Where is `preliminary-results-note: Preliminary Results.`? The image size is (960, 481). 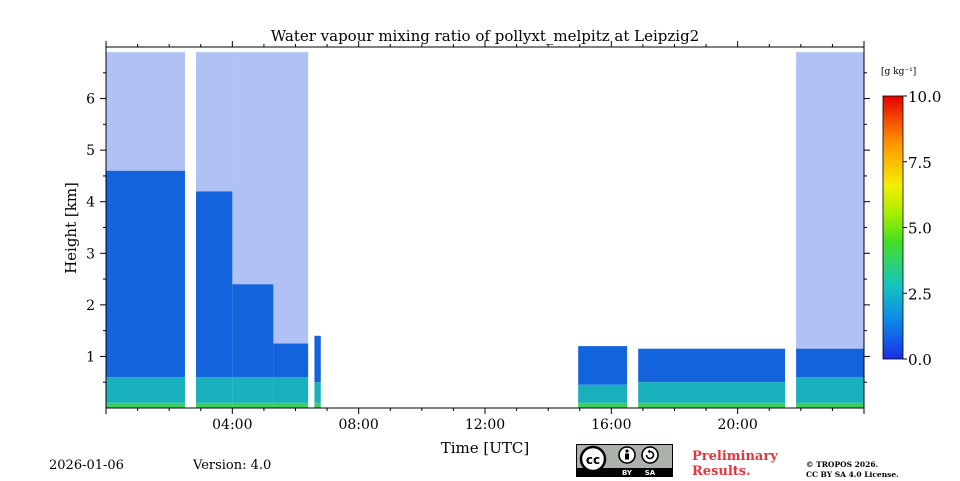
preliminary-results-note: Preliminary Results. is located at coordinates (735, 464).